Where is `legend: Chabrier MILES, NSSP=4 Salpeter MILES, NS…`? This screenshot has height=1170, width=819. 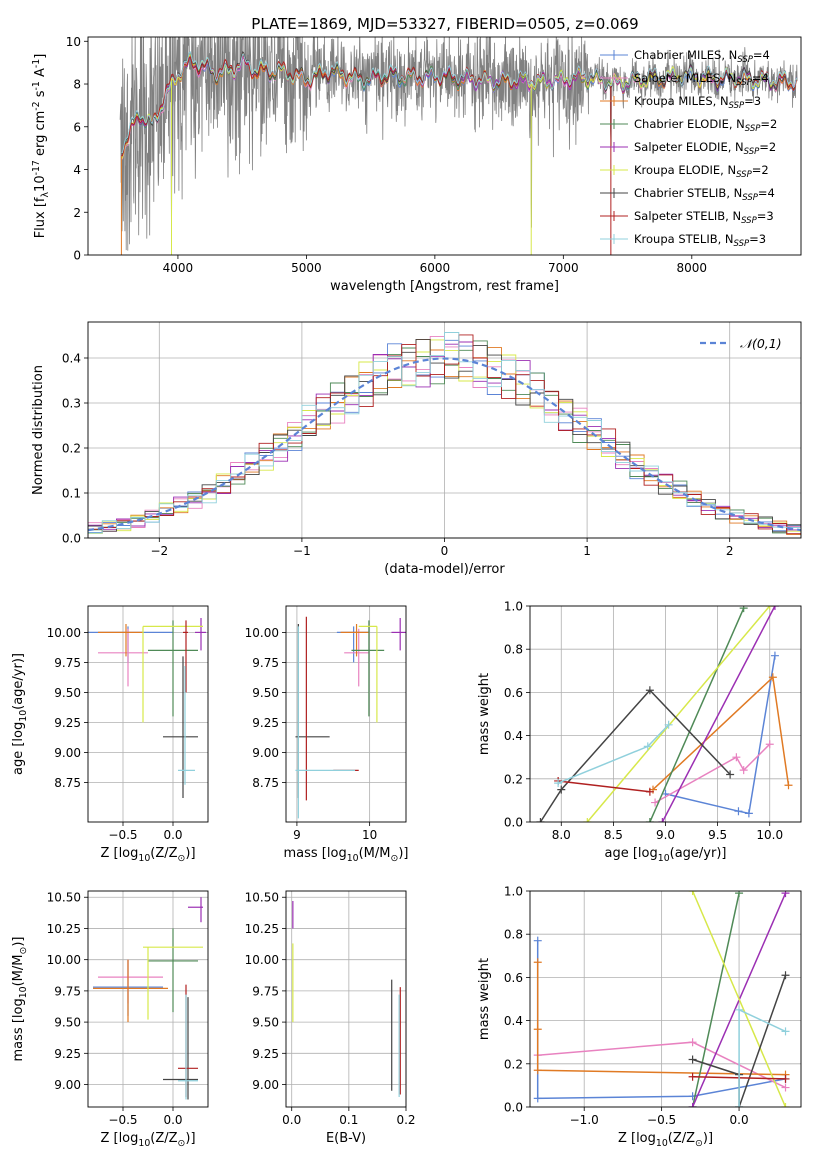
legend: Chabrier MILES, NSSP=4 Salpeter MILES, NS… is located at coordinates (688, 148).